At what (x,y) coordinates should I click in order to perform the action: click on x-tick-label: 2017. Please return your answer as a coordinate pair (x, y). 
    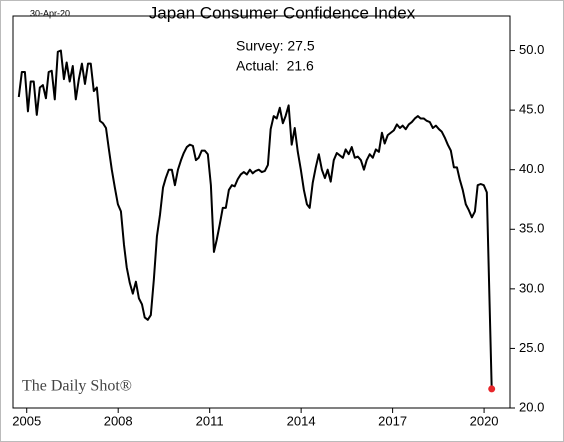
    Looking at the image, I should click on (392, 420).